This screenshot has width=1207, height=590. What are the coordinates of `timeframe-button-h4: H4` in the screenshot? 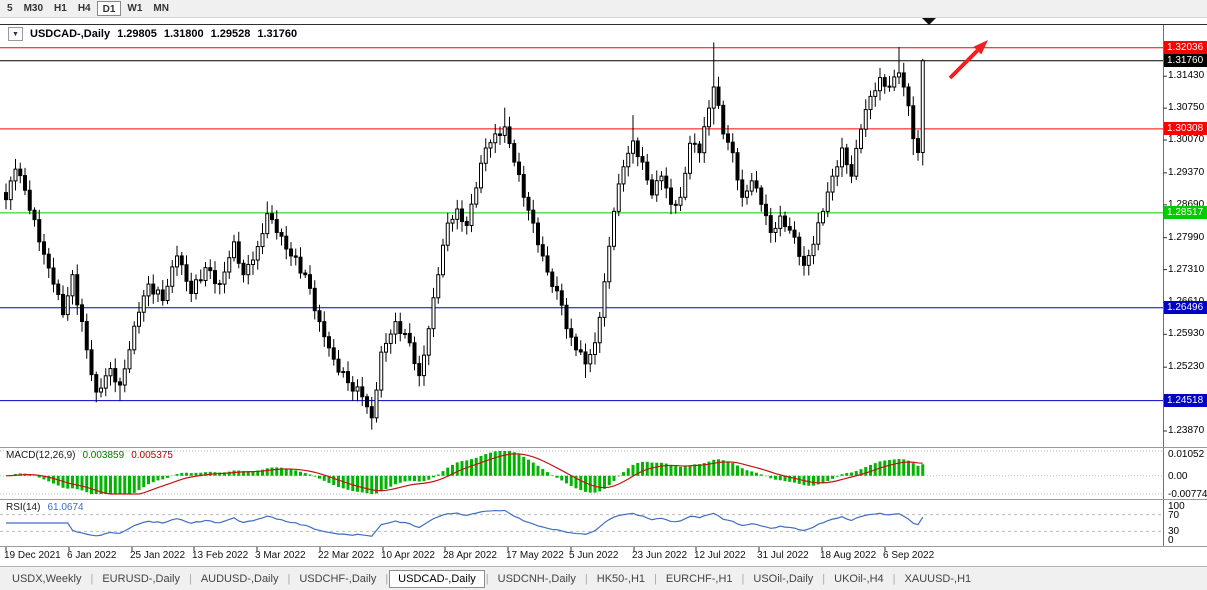 It's located at (84, 8).